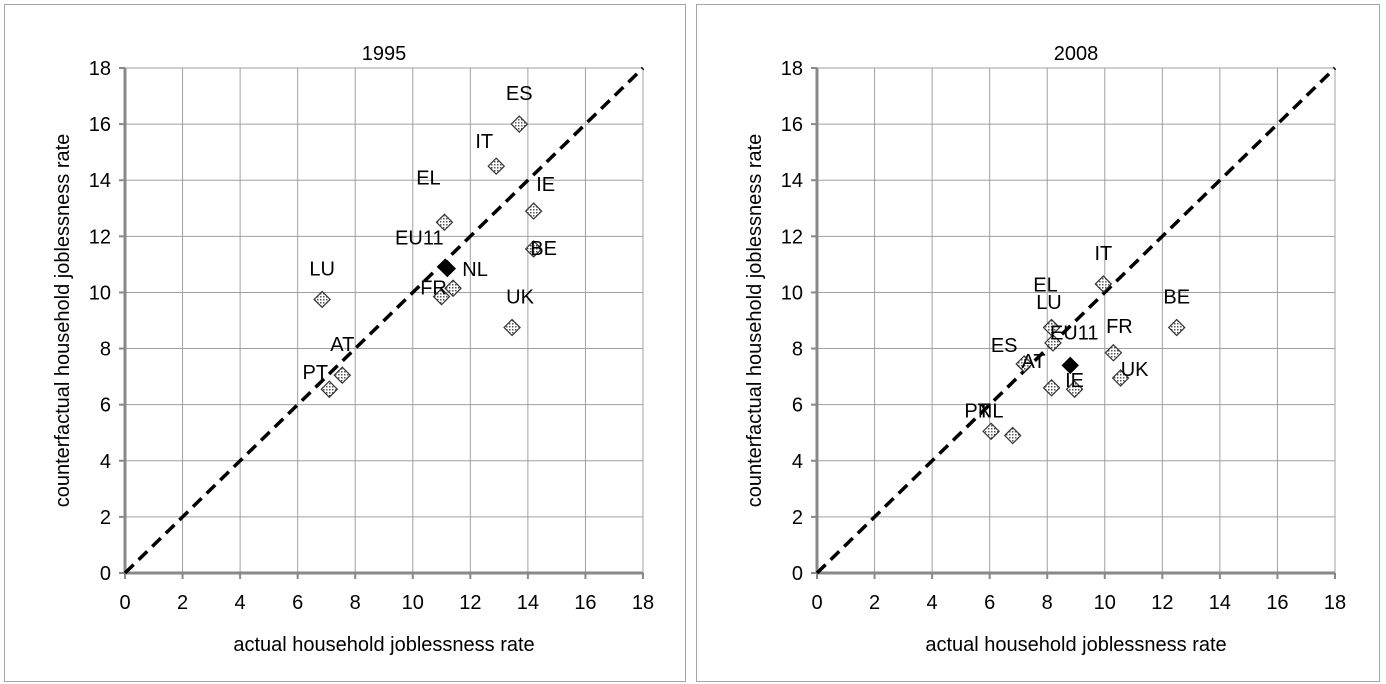 This screenshot has height=684, width=1386. I want to click on chart-title: 1995, so click(384, 54).